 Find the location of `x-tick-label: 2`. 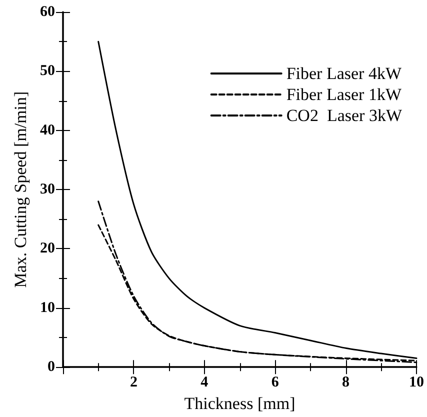

x-tick-label: 2 is located at coordinates (134, 382).